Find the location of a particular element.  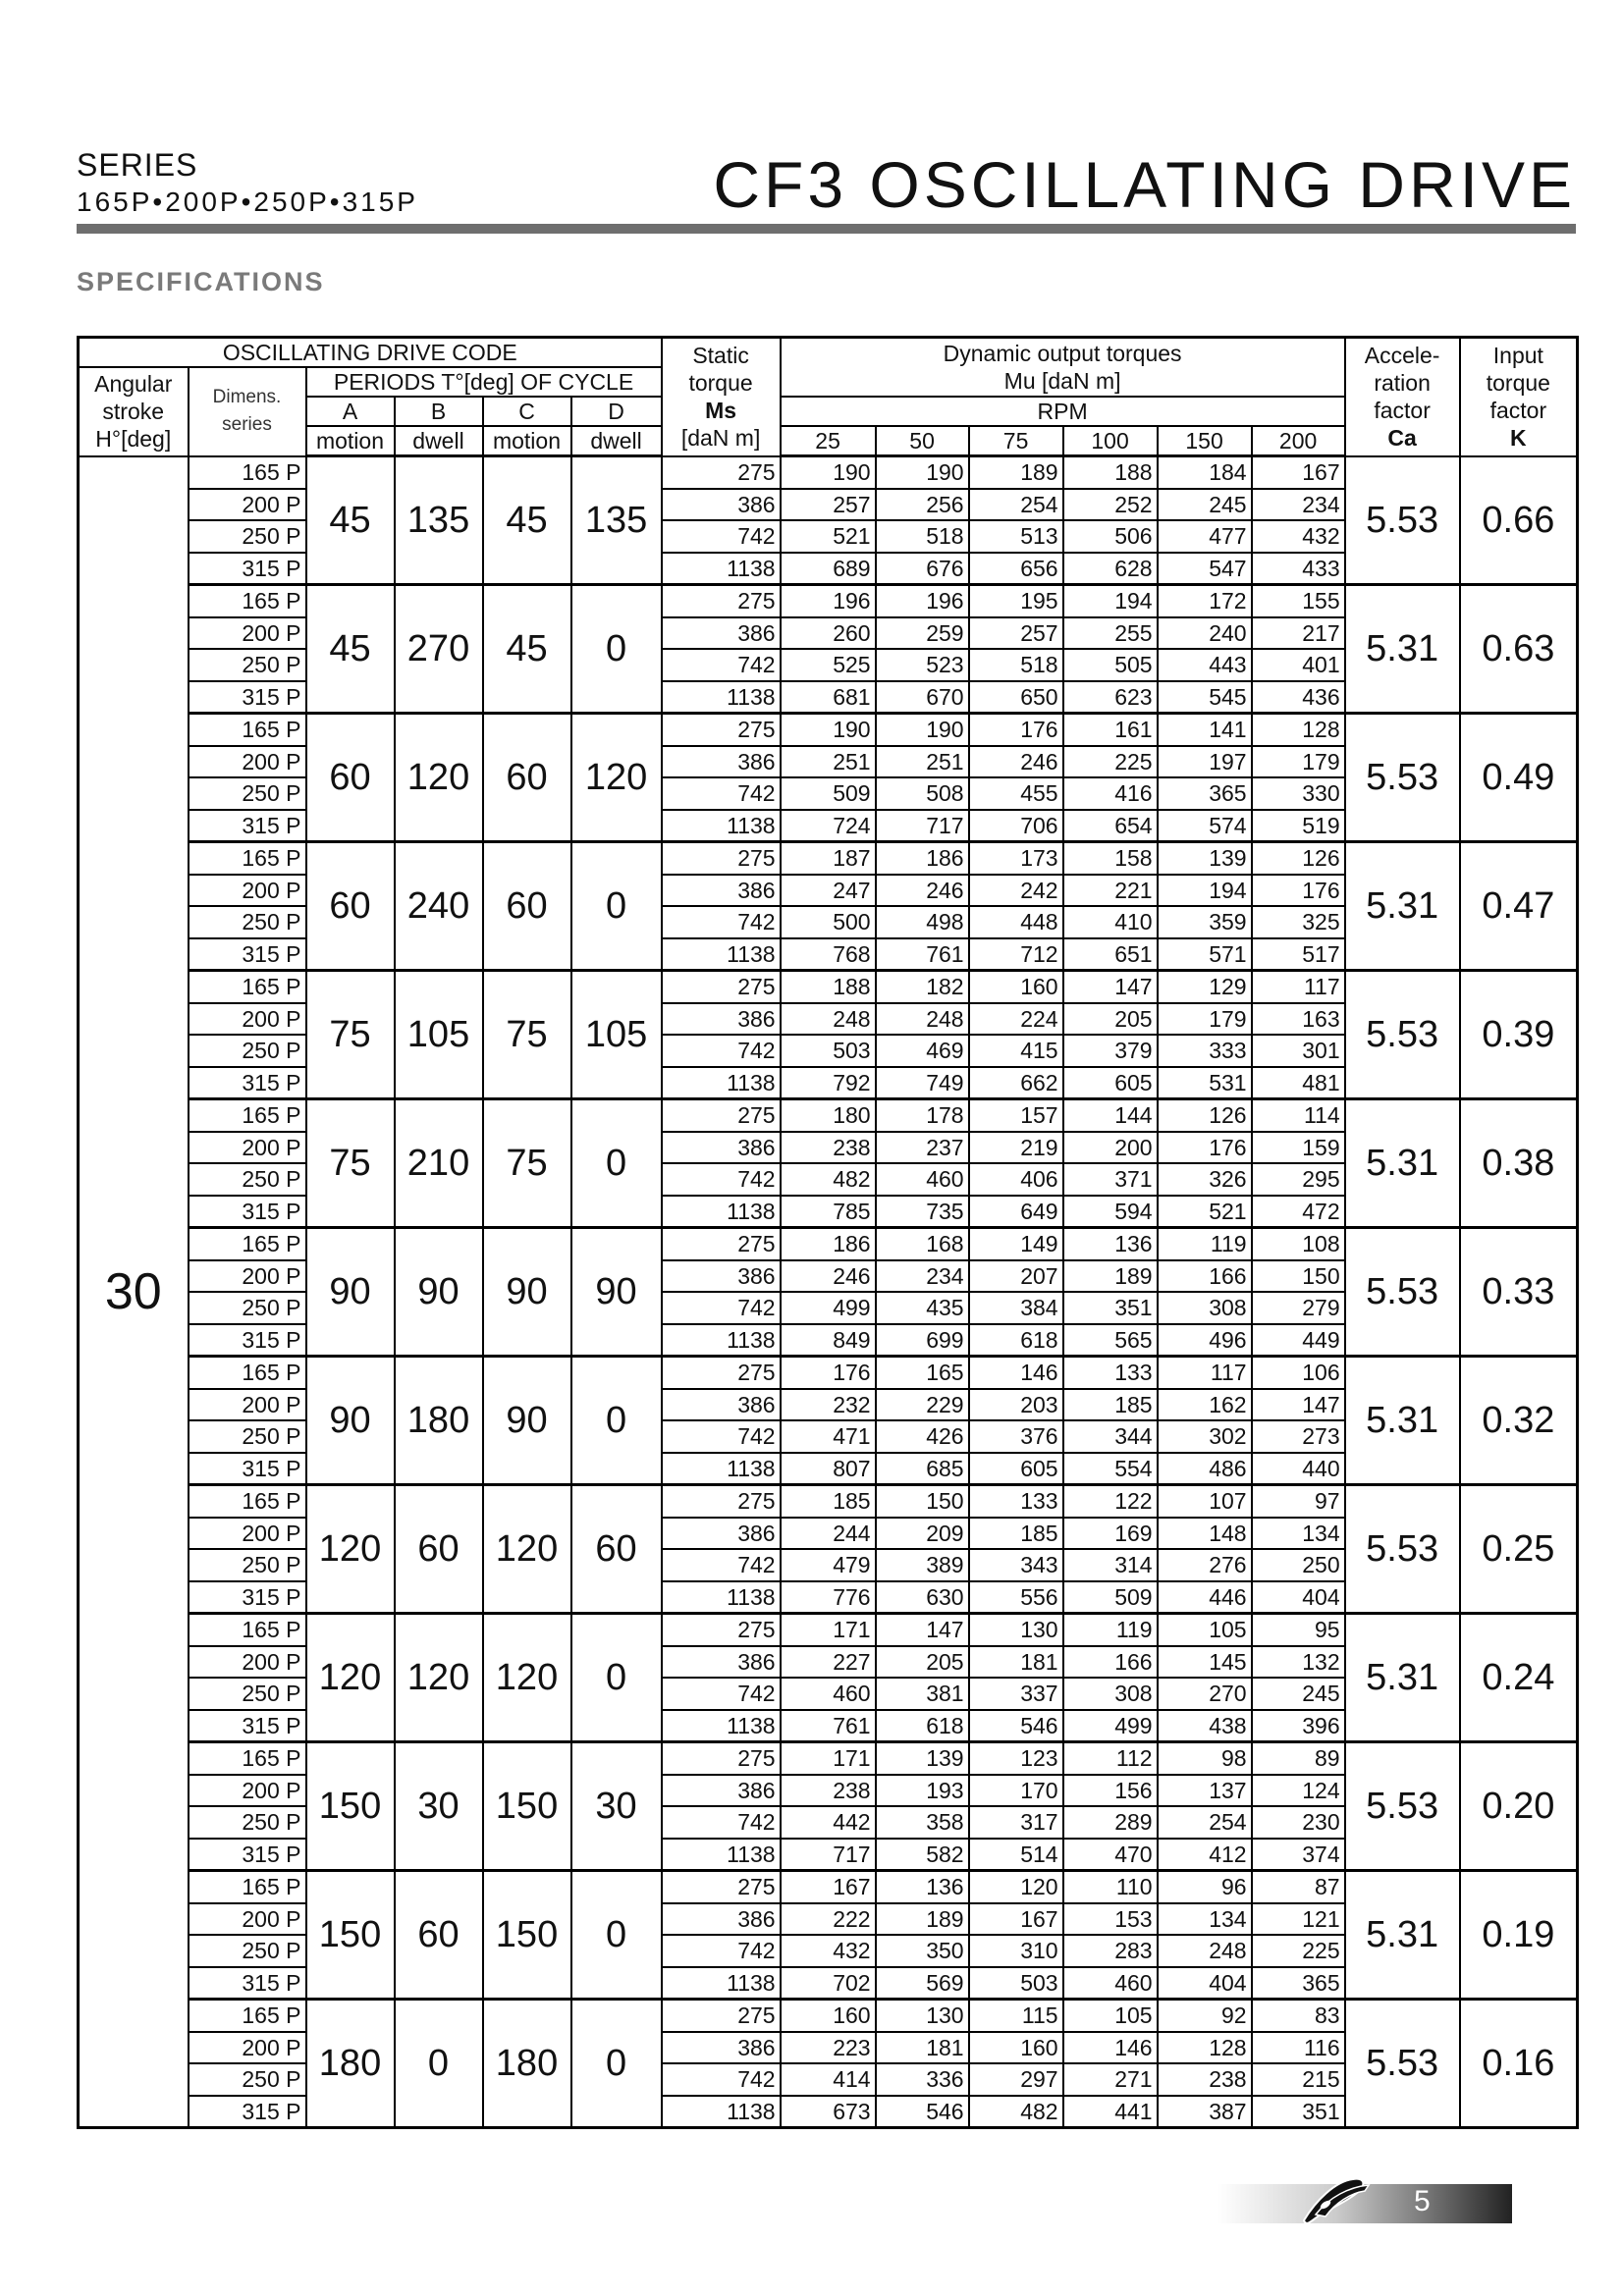

dynamic-torque-value: 379 is located at coordinates (1110, 1051).